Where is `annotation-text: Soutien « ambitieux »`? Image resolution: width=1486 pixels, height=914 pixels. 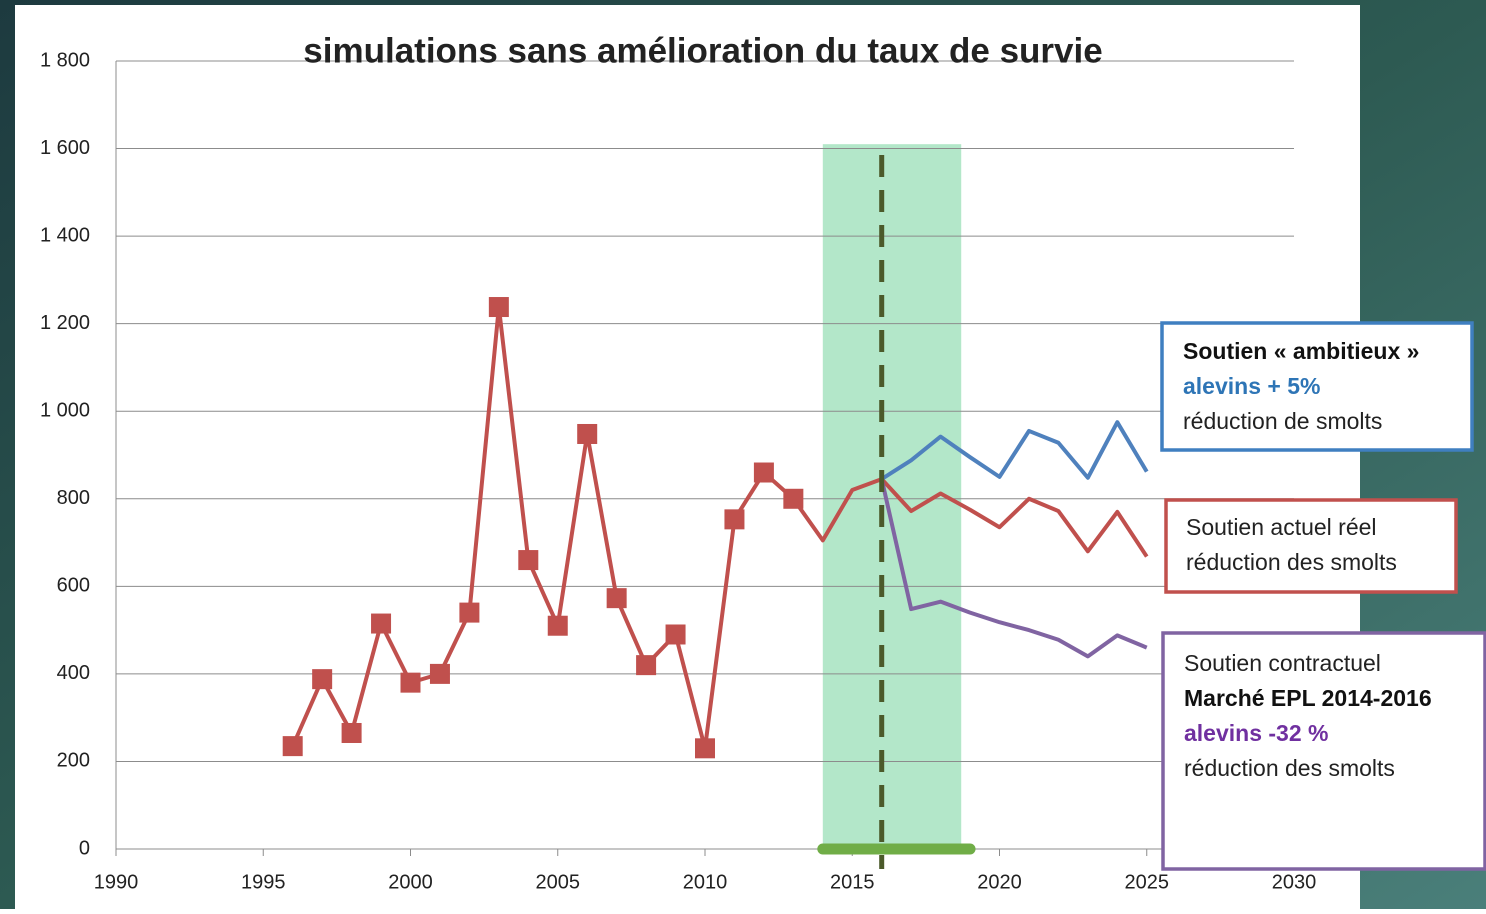 annotation-text: Soutien « ambitieux » is located at coordinates (1301, 351).